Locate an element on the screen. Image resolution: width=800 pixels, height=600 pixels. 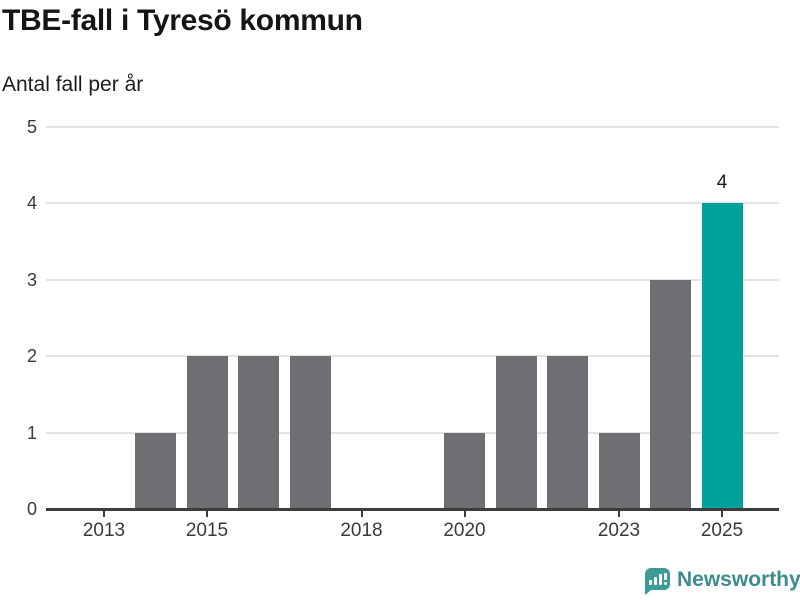
bar-2025 is located at coordinates (722, 356).